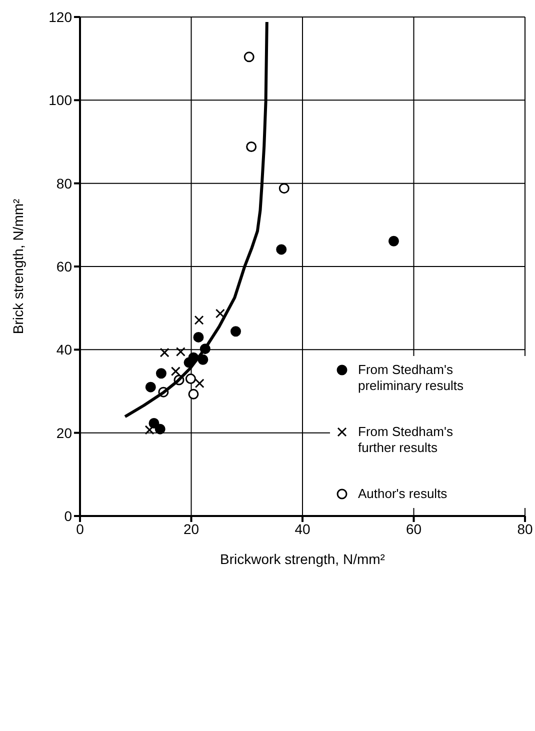 This screenshot has height=731, width=535. I want to click on y-tick-label: 40, so click(64, 350).